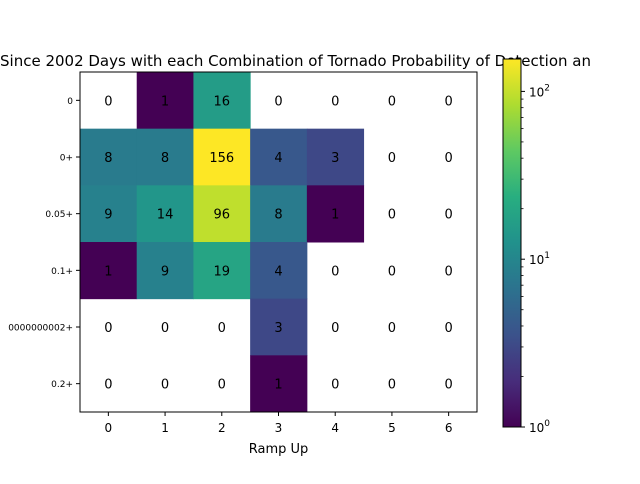 This screenshot has height=484, width=640. What do you see at coordinates (70, 102) in the screenshot?
I see `y-tick-label: 0` at bounding box center [70, 102].